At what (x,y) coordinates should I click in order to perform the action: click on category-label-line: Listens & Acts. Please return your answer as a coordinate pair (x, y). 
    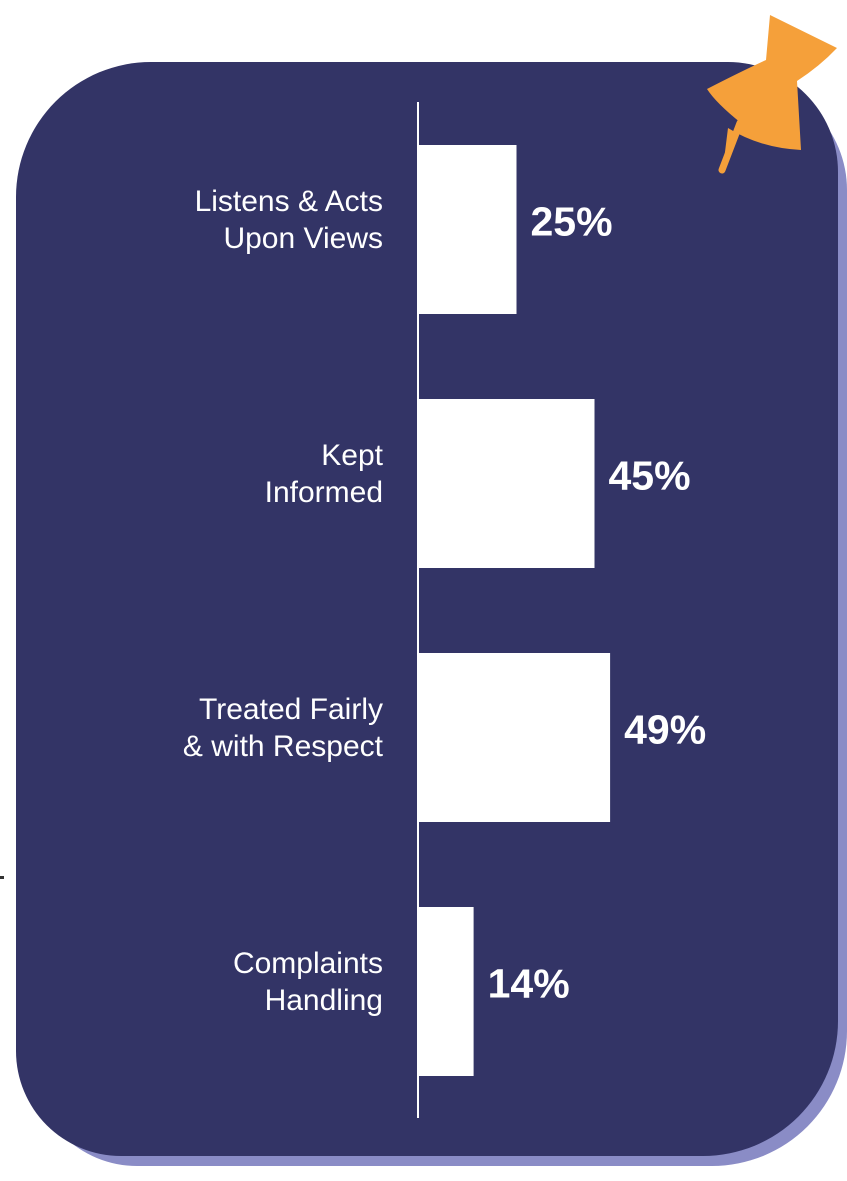
    Looking at the image, I should click on (289, 201).